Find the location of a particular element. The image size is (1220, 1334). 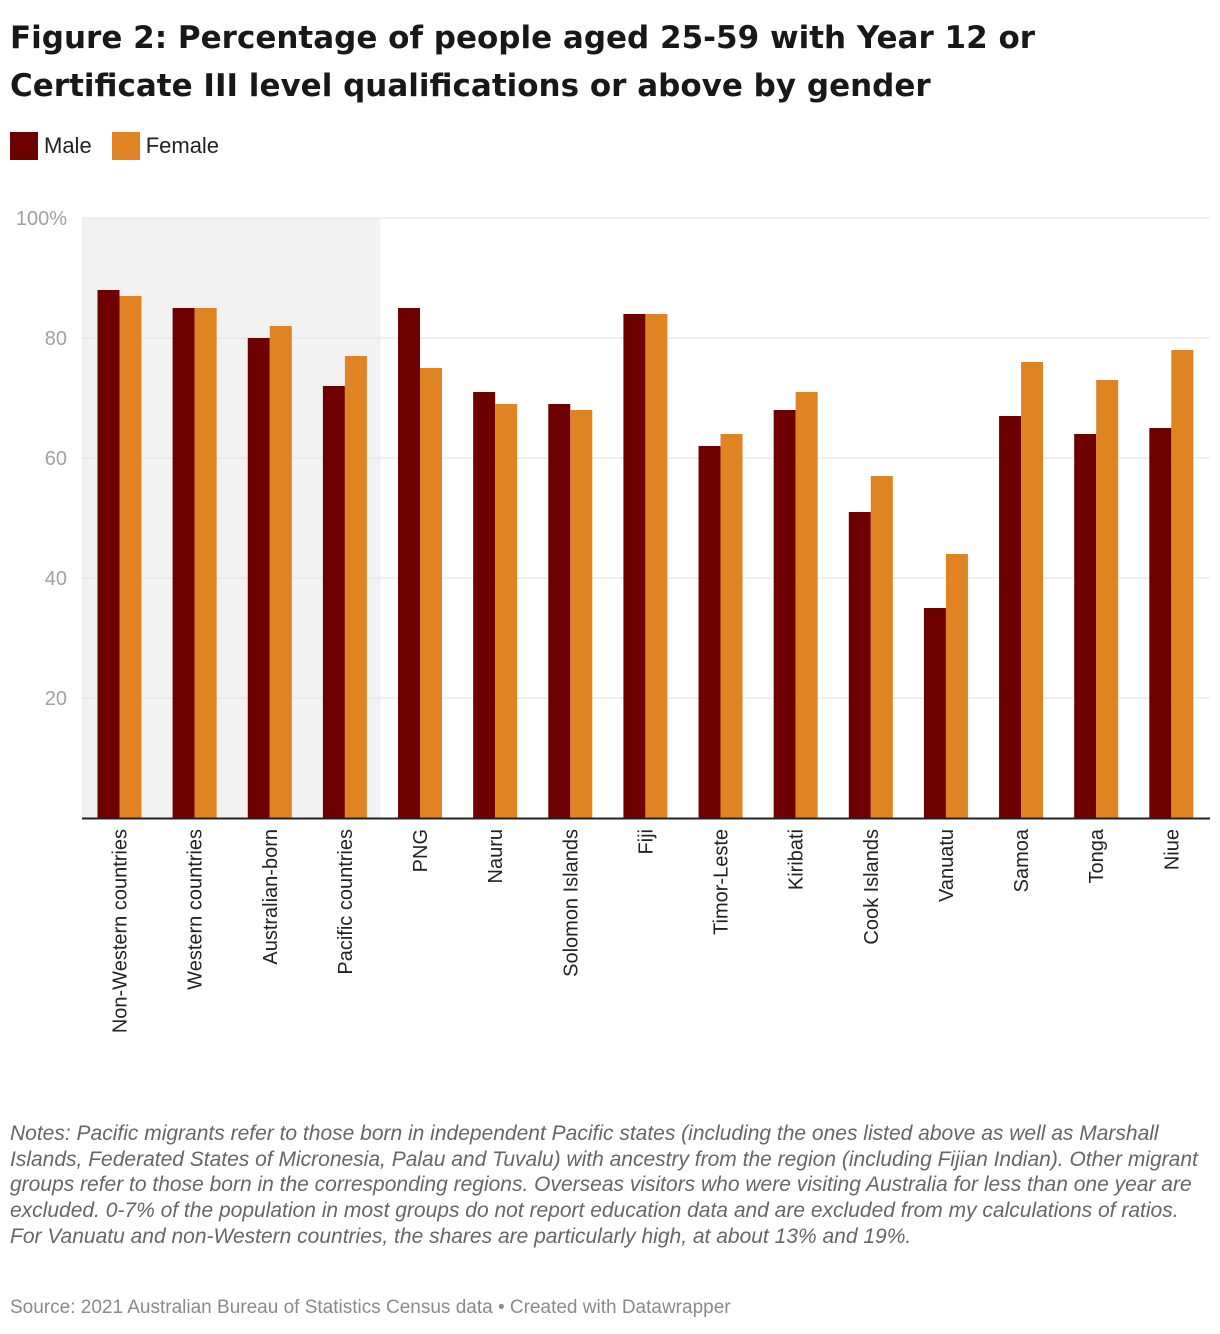

x-tick-label: Non-Western countries is located at coordinates (121, 931).